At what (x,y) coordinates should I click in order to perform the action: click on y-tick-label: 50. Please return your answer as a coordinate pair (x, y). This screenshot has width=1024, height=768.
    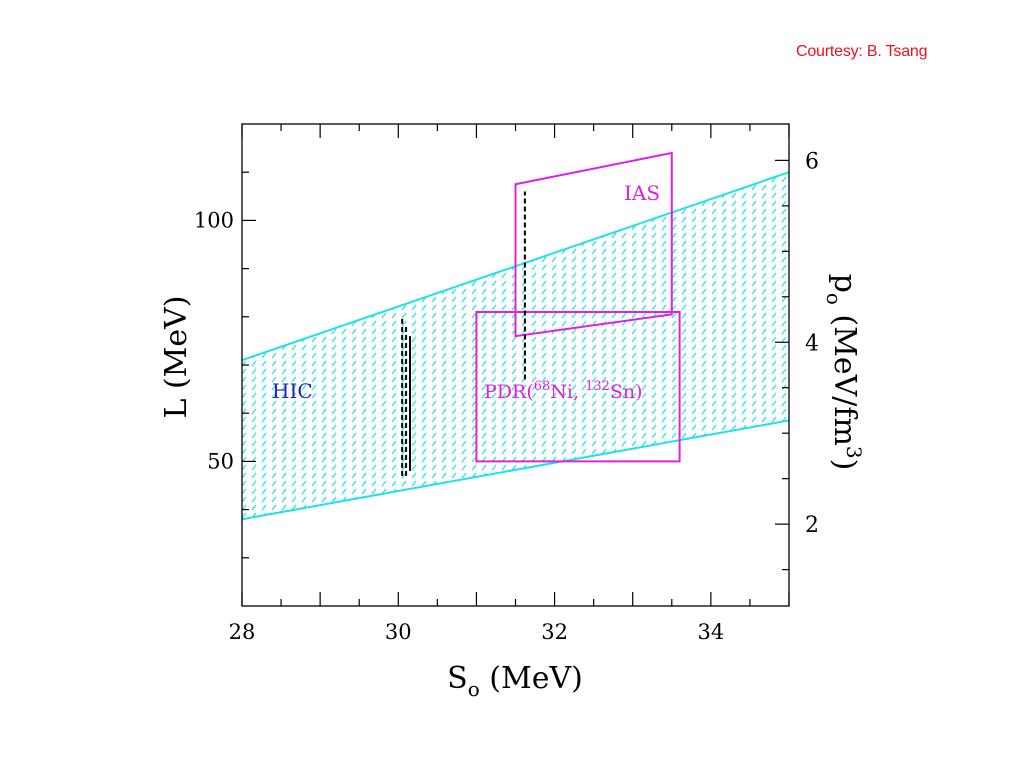
    Looking at the image, I should click on (220, 461).